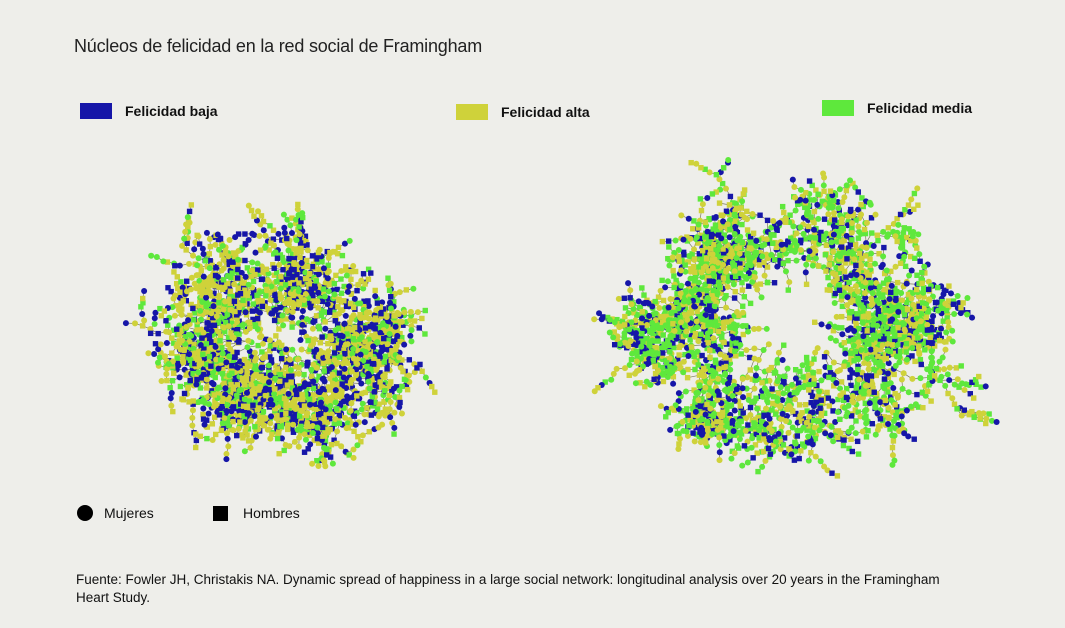 The height and width of the screenshot is (628, 1065). I want to click on legend-swatch-alta, so click(472, 112).